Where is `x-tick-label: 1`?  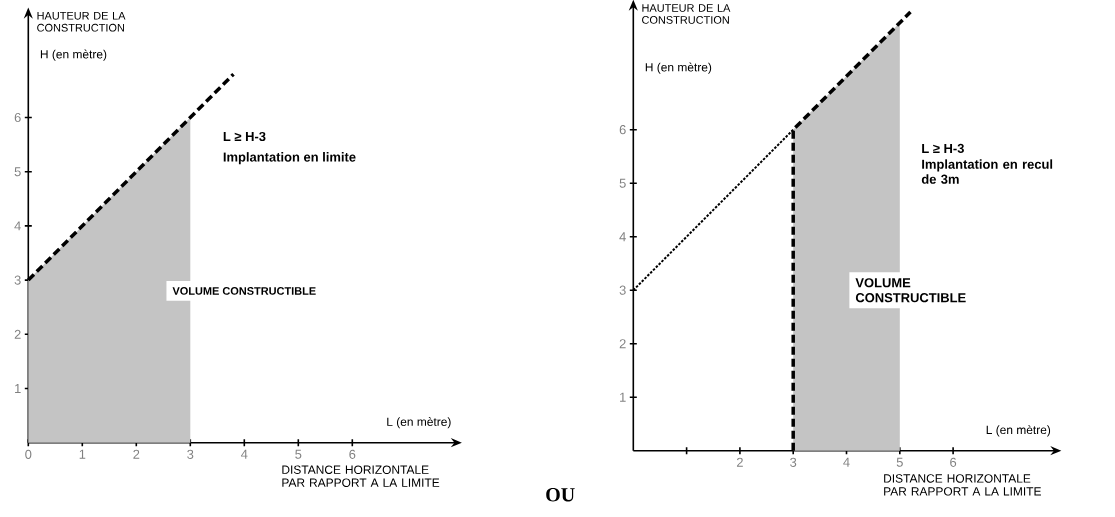
x-tick-label: 1 is located at coordinates (82, 454).